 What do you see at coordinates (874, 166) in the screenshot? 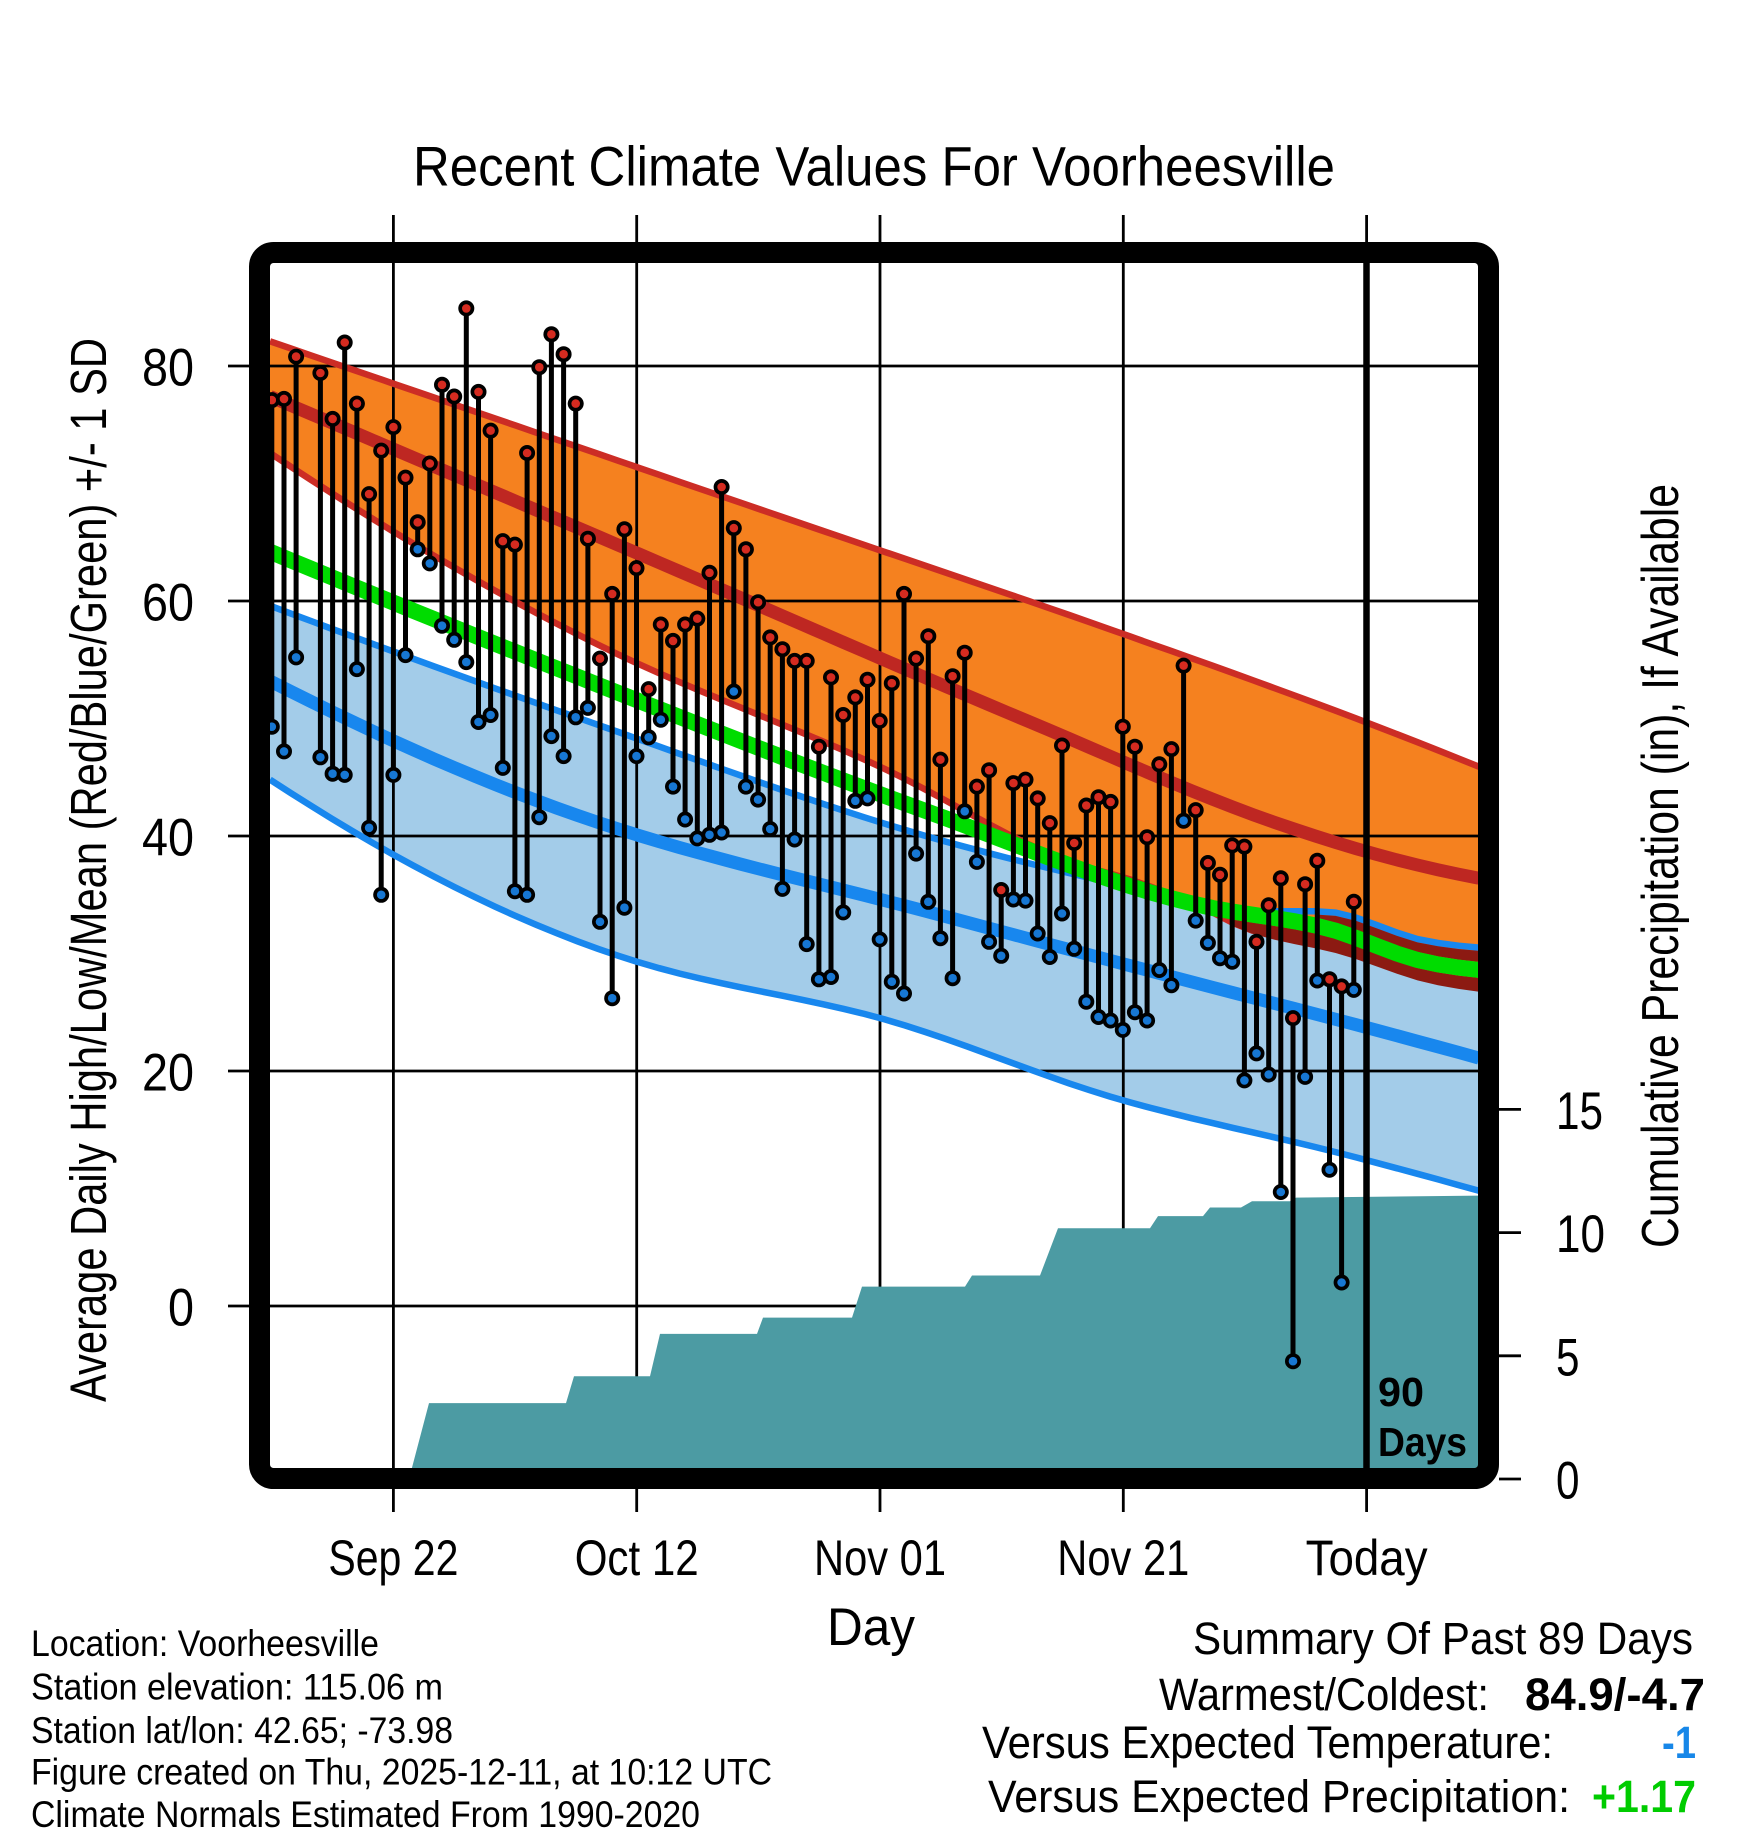
I see `svg-text:Recent Climate Values For Voor: Recent Climate Values For Voorheesville` at bounding box center [874, 166].